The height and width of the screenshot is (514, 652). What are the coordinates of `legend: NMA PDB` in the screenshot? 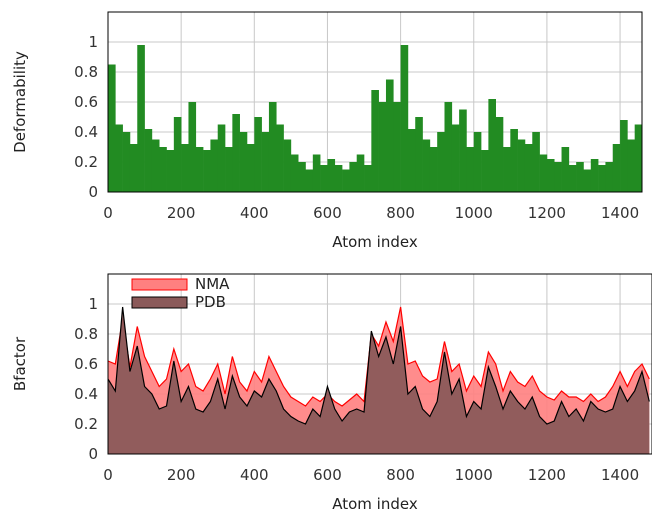 It's located at (180, 293).